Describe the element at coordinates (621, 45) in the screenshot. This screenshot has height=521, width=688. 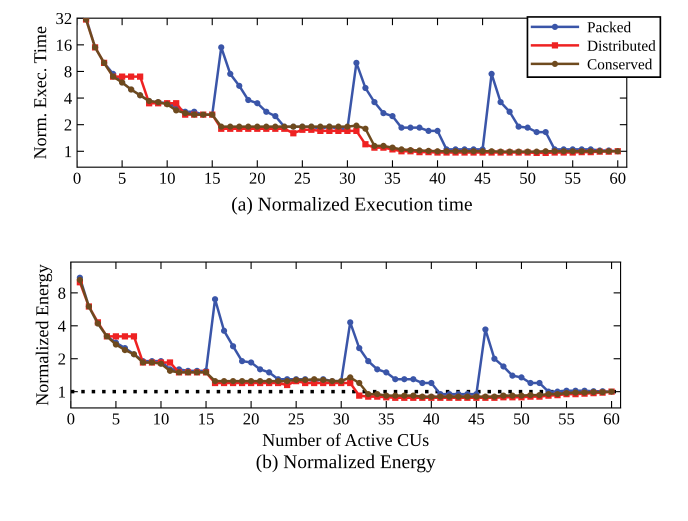
I see `legend-label: Distributed` at that location.